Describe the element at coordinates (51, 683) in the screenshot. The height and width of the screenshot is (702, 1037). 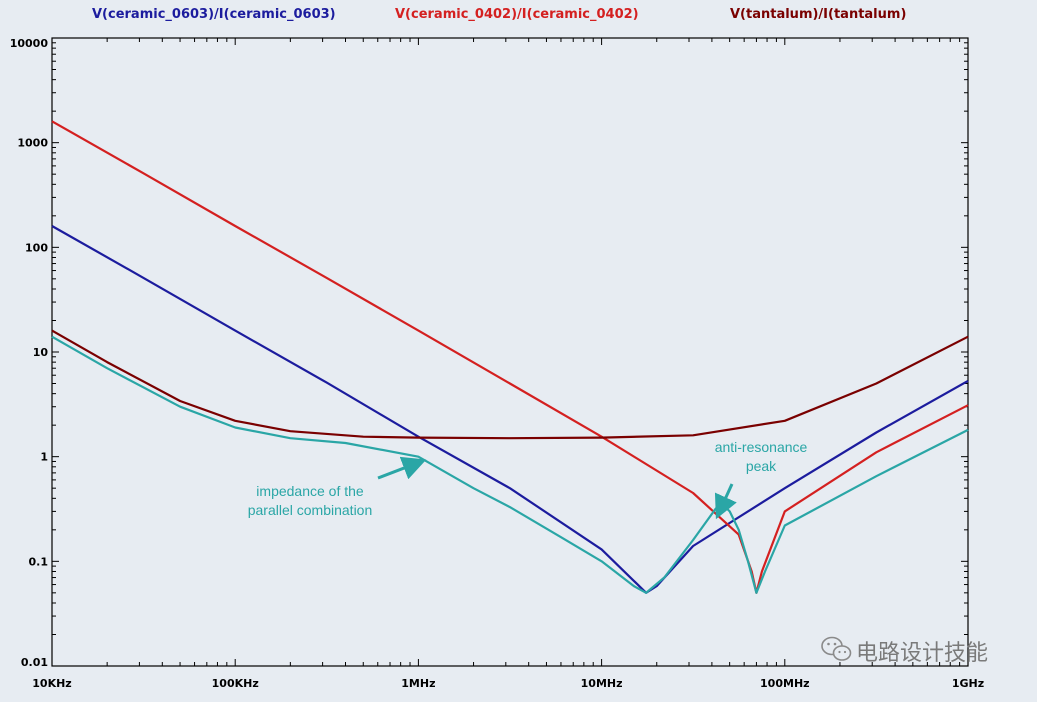
I see `x-tick-label-0: 10KHz` at that location.